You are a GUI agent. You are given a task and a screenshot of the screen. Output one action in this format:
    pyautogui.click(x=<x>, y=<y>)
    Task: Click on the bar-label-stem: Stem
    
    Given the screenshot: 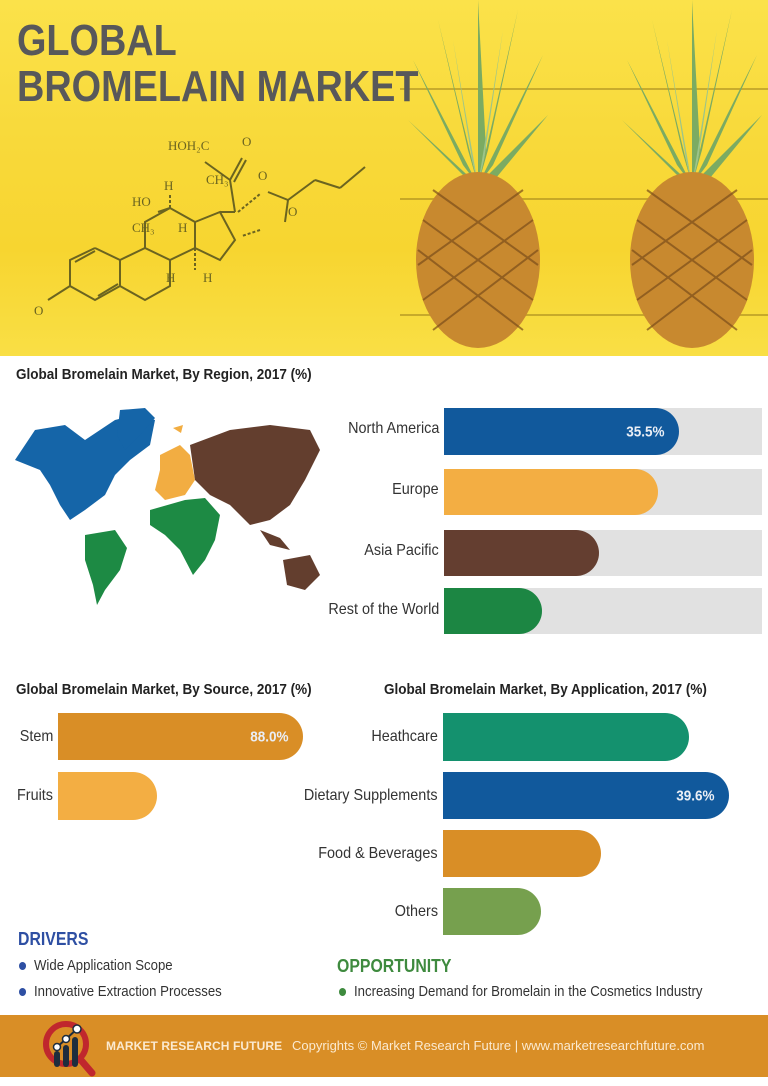 What is the action you would take?
    pyautogui.click(x=36, y=736)
    